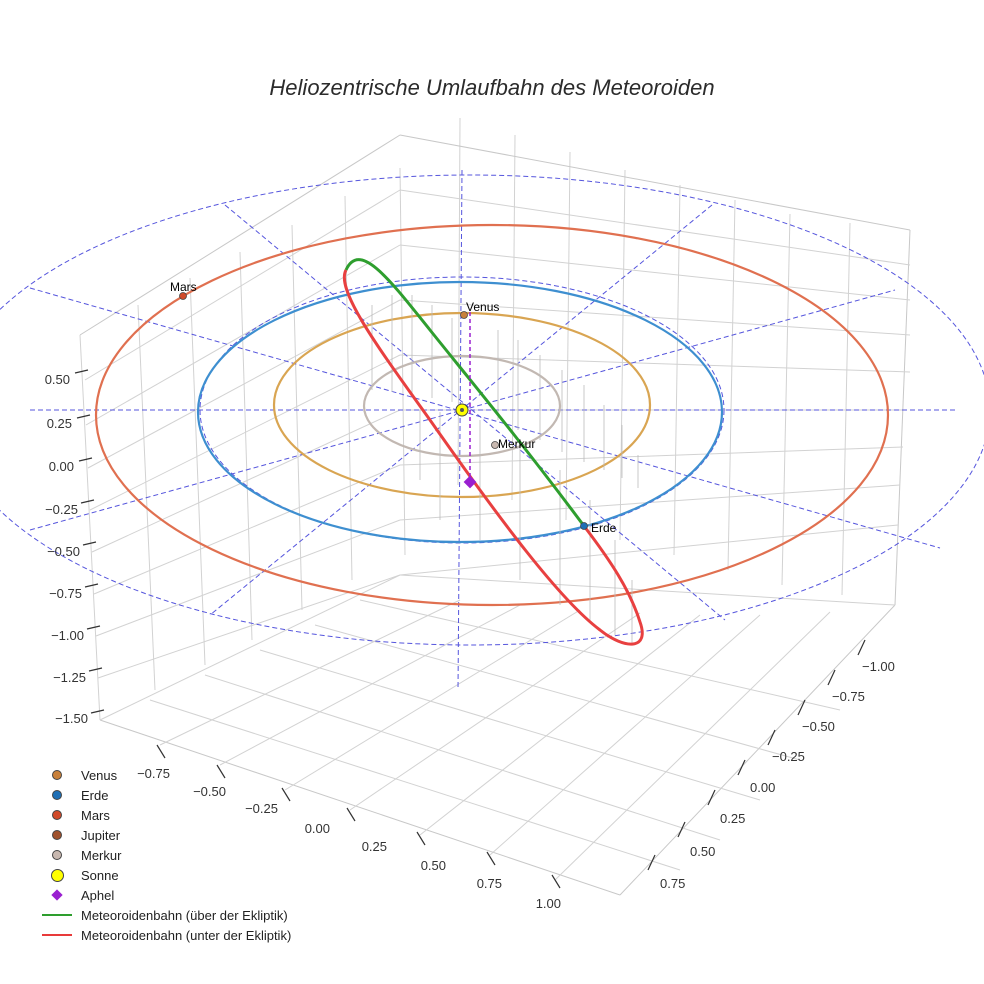  What do you see at coordinates (98, 895) in the screenshot?
I see `legend-label: Aphel` at bounding box center [98, 895].